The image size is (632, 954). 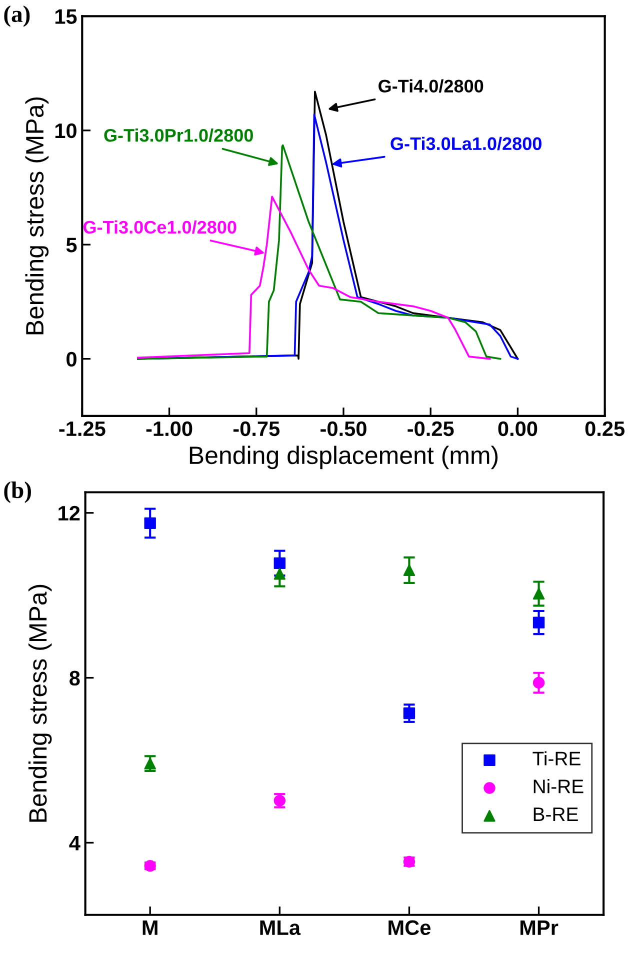 What do you see at coordinates (71, 359) in the screenshot?
I see `y-tick-label: 0` at bounding box center [71, 359].